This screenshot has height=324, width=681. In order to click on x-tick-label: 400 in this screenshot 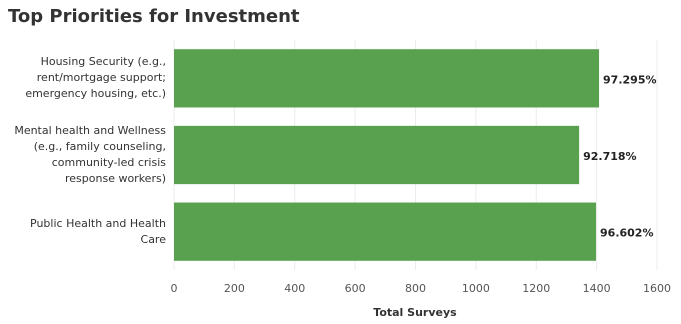, I will do `click(294, 288)`.